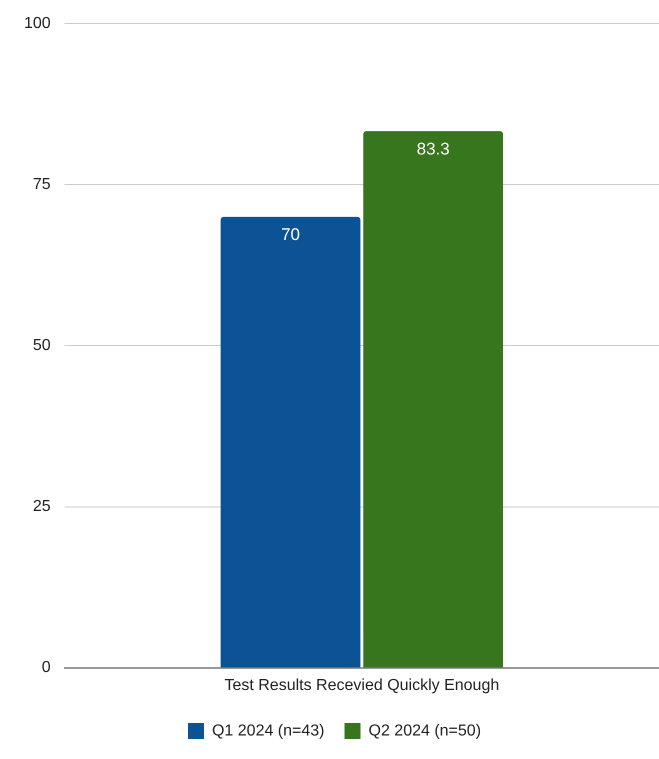 The image size is (659, 759). Describe the element at coordinates (37, 23) in the screenshot. I see `y-tick-label: 100` at that location.